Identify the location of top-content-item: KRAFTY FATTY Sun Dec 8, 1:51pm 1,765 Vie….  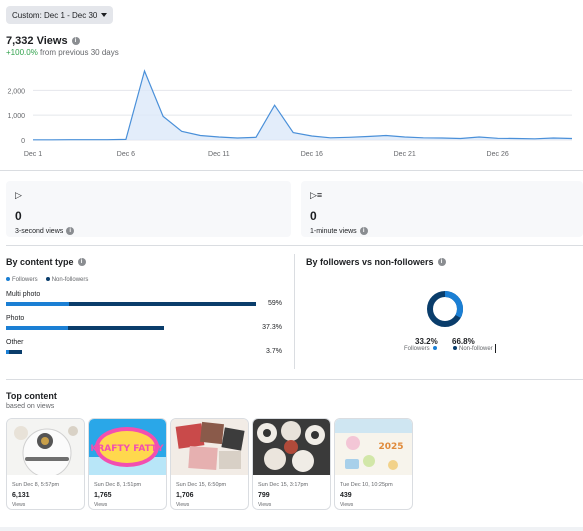
(127, 464).